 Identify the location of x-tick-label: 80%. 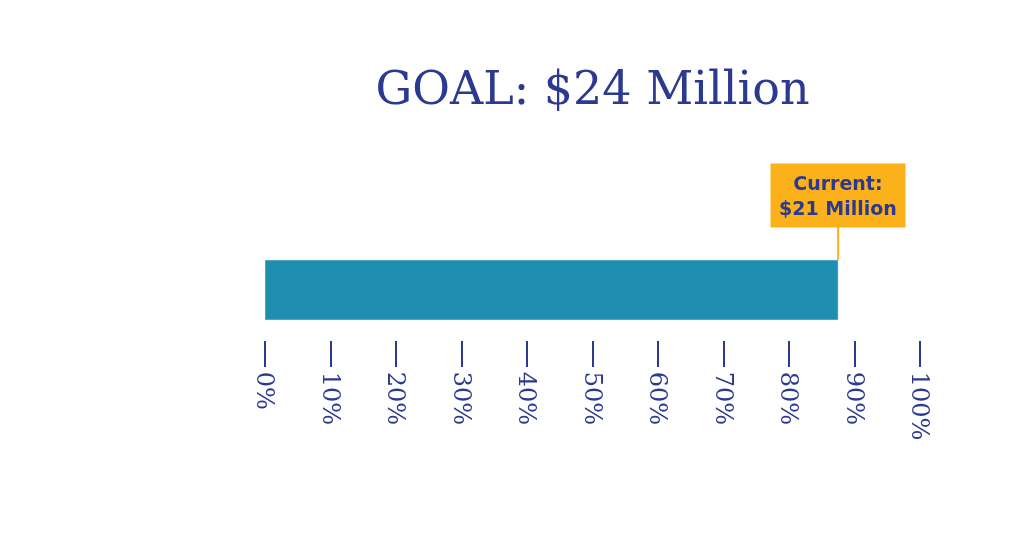
(789, 398).